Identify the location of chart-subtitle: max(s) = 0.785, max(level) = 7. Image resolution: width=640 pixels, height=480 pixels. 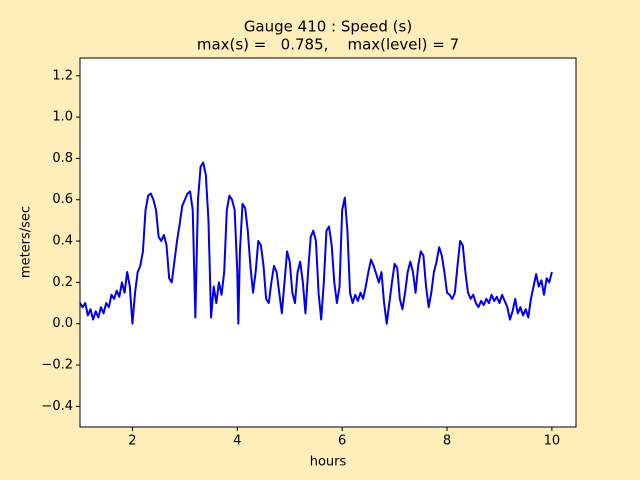
(328, 45).